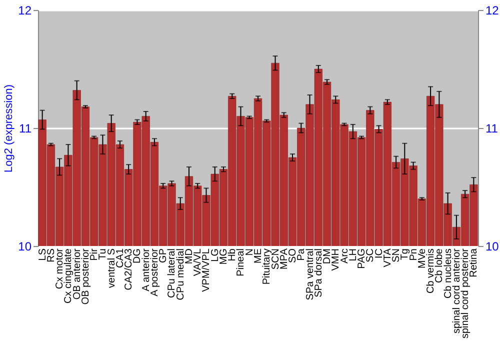  What do you see at coordinates (77, 274) in the screenshot?
I see `x-tick-label: OB anterior` at bounding box center [77, 274].